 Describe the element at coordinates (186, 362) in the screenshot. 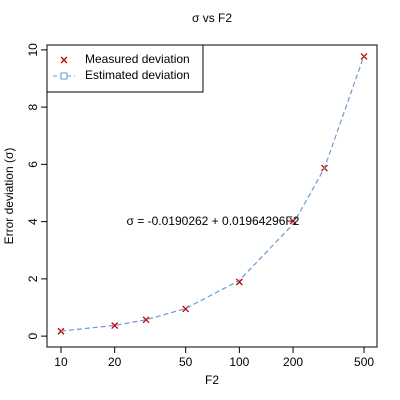

I see `x-tick-label: 50` at that location.